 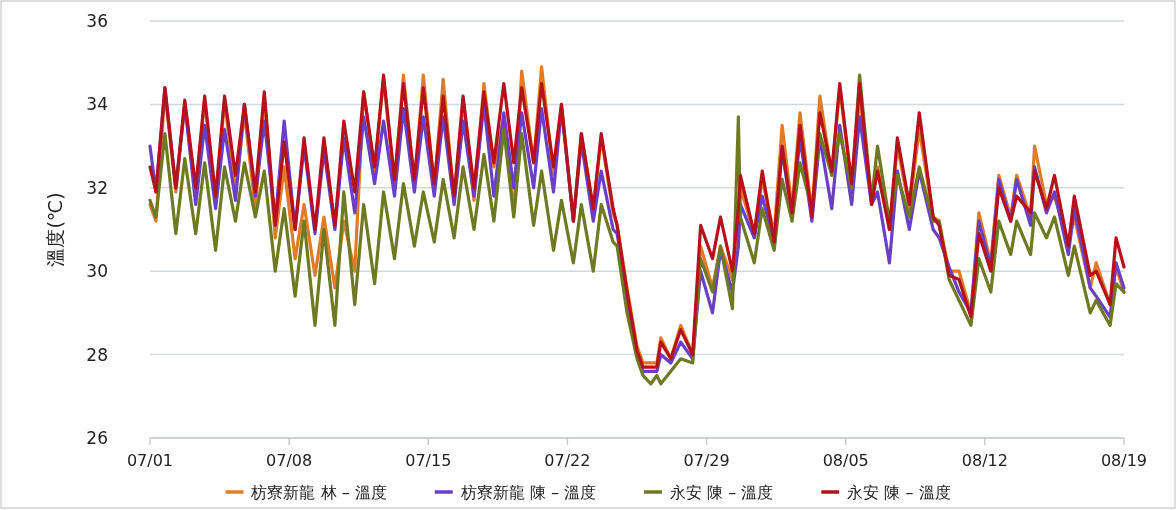 I want to click on x-tick-label: 08/05, so click(x=845, y=460).